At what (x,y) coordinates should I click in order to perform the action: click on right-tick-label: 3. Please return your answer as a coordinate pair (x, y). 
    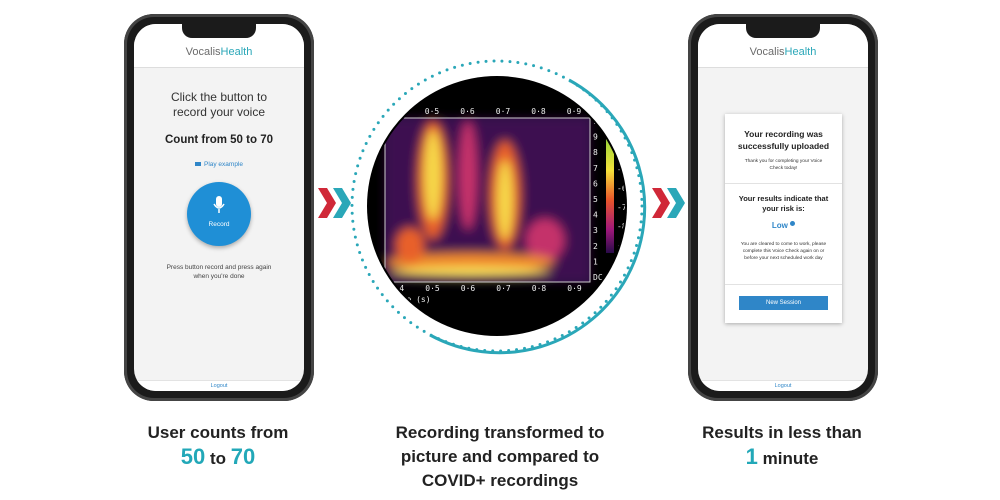
    Looking at the image, I should click on (595, 230).